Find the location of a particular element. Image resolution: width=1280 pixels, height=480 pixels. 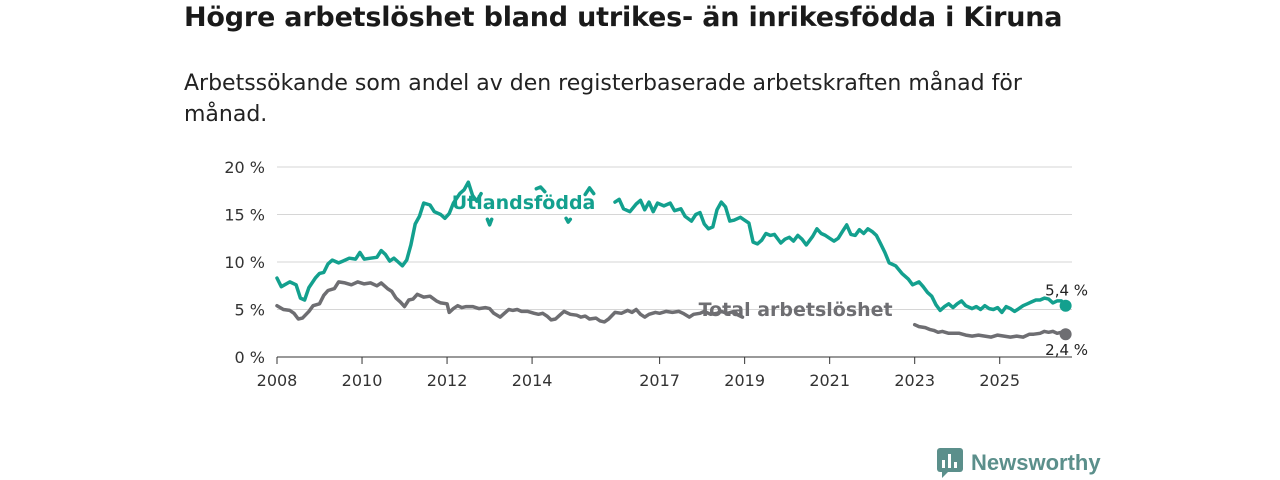

x-tick-label: 2014 is located at coordinates (532, 380).